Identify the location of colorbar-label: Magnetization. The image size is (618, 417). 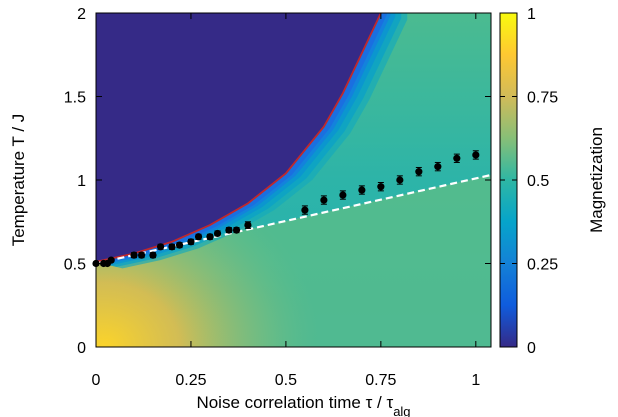
(596, 180).